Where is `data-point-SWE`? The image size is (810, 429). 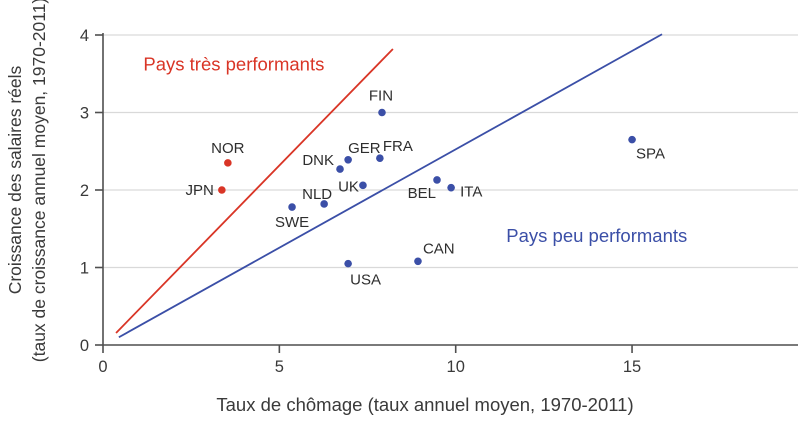
data-point-SWE is located at coordinates (292, 207).